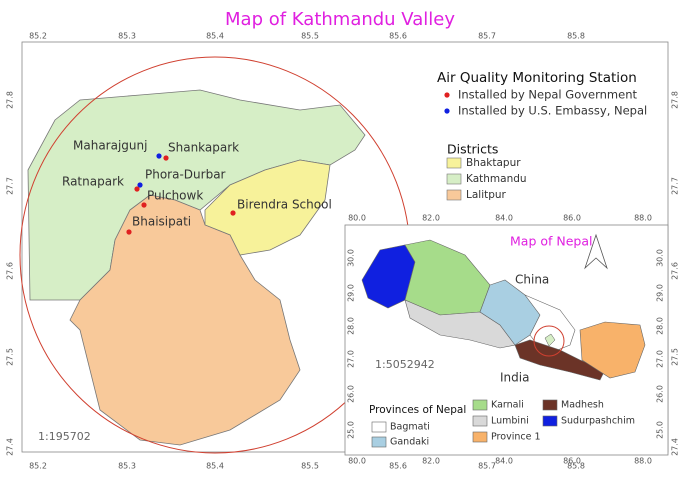 The width and height of the screenshot is (680, 481). What do you see at coordinates (460, 324) in the screenshot?
I see `lumbini` at bounding box center [460, 324].